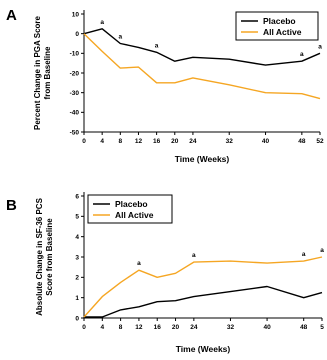 Image resolution: width=327 pixels, height=360 pixels. What do you see at coordinates (37, 72) in the screenshot?
I see `y-axis-label-line: Percent Change in PGA Score` at bounding box center [37, 72].